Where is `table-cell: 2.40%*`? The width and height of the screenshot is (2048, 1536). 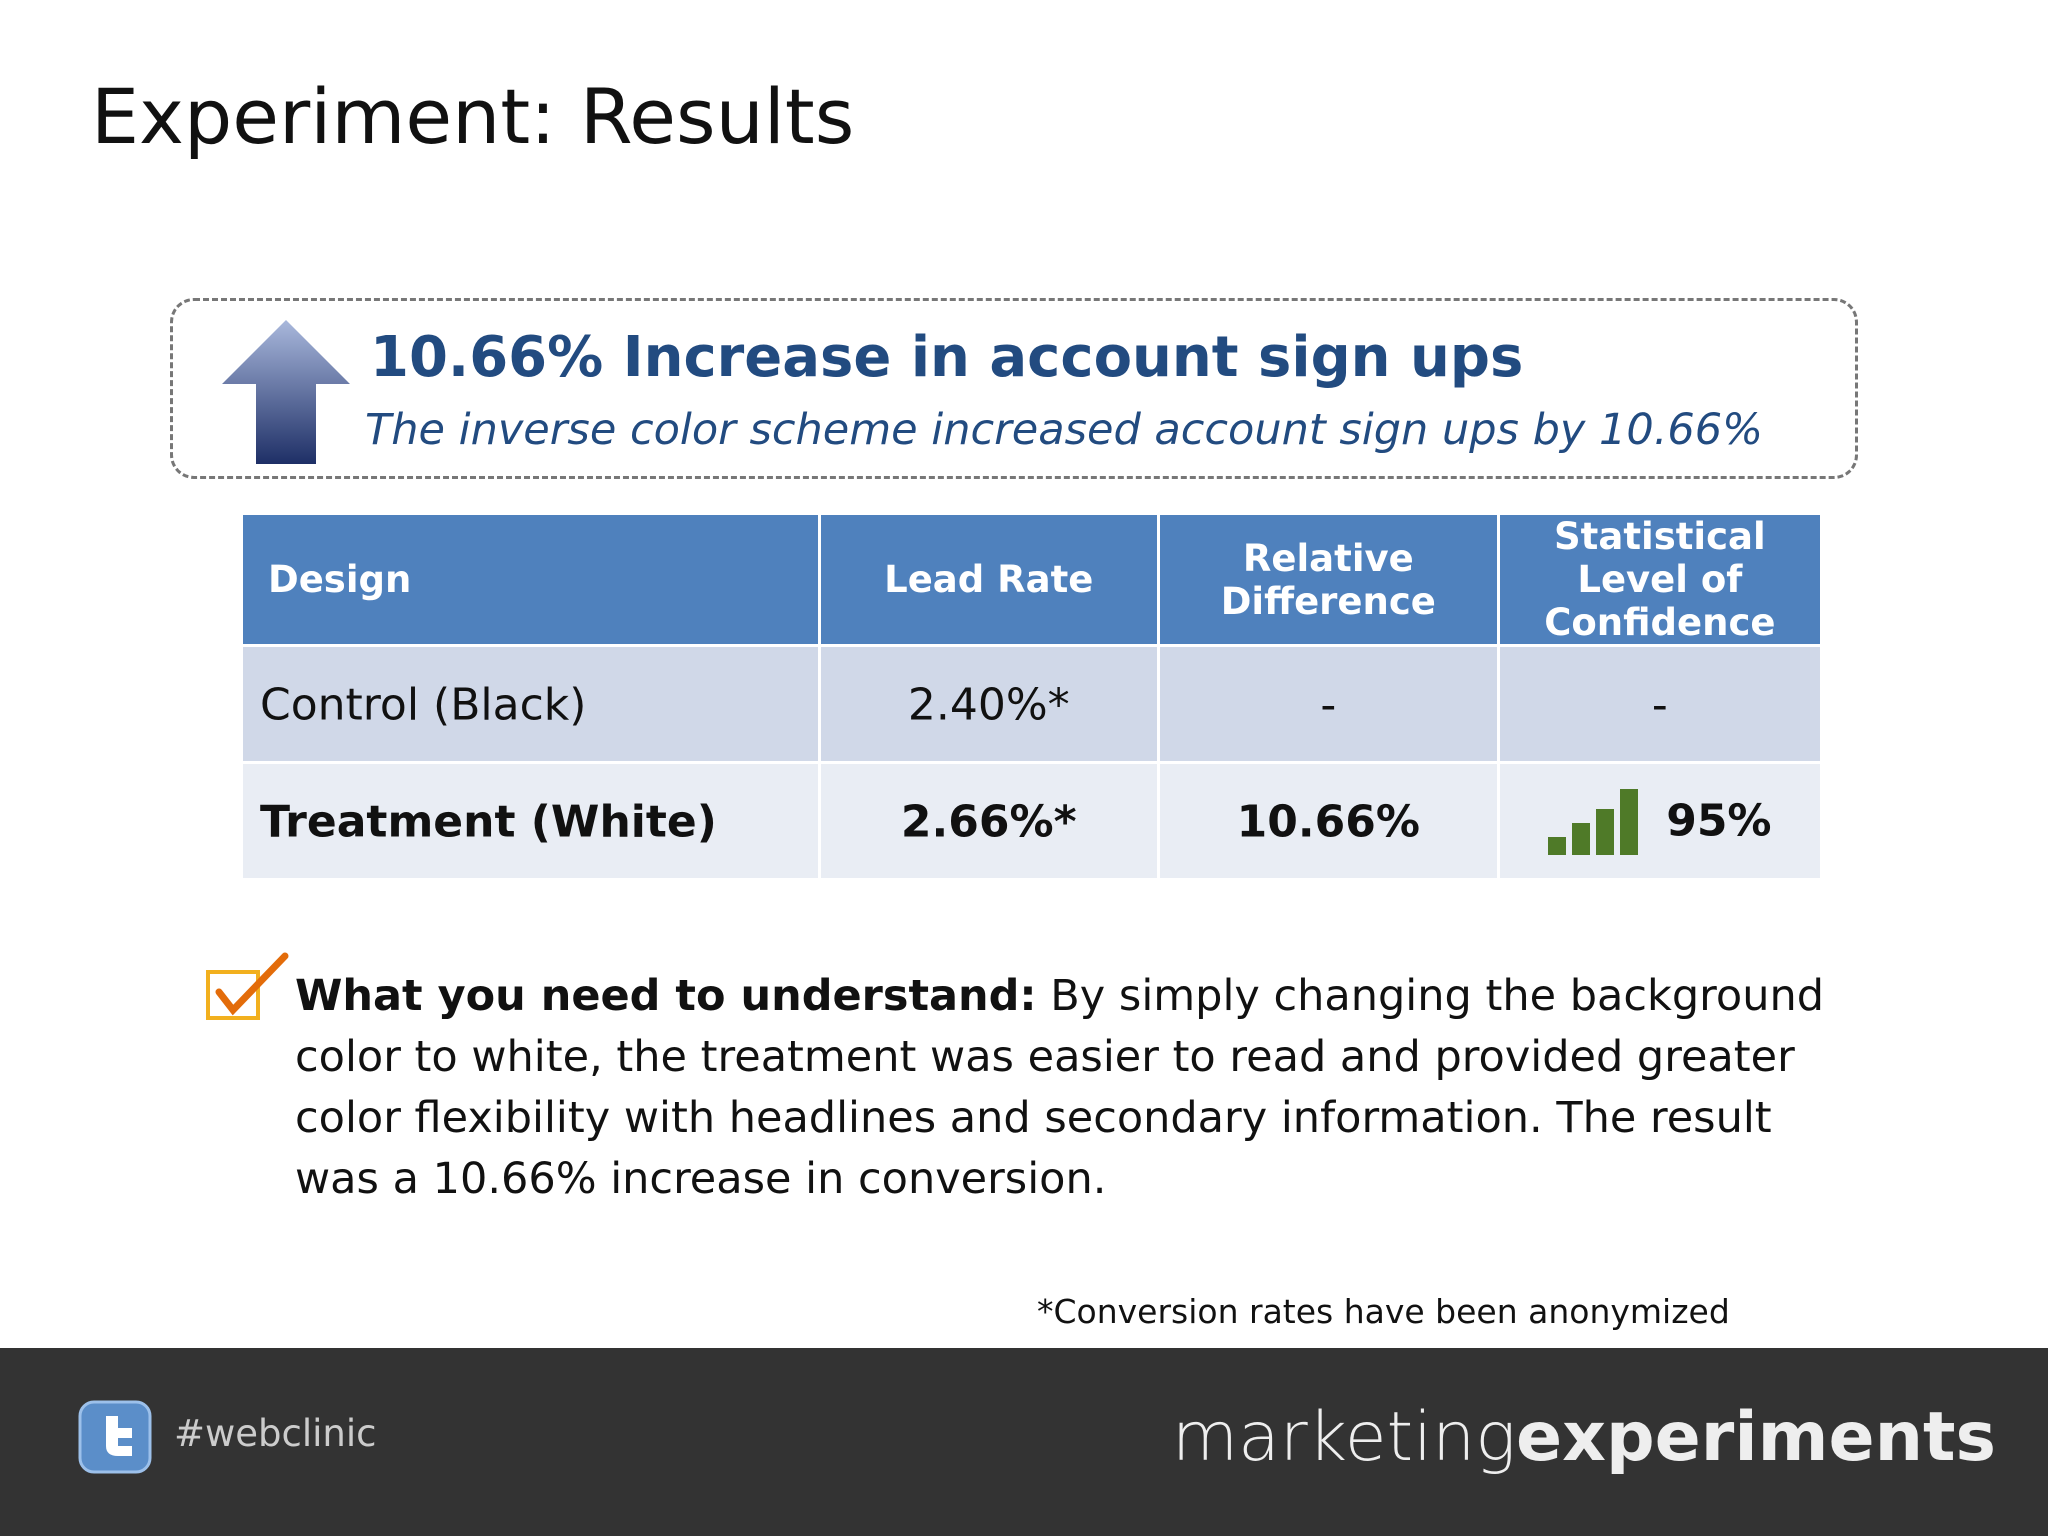
table-cell: 2.40%* is located at coordinates (988, 704).